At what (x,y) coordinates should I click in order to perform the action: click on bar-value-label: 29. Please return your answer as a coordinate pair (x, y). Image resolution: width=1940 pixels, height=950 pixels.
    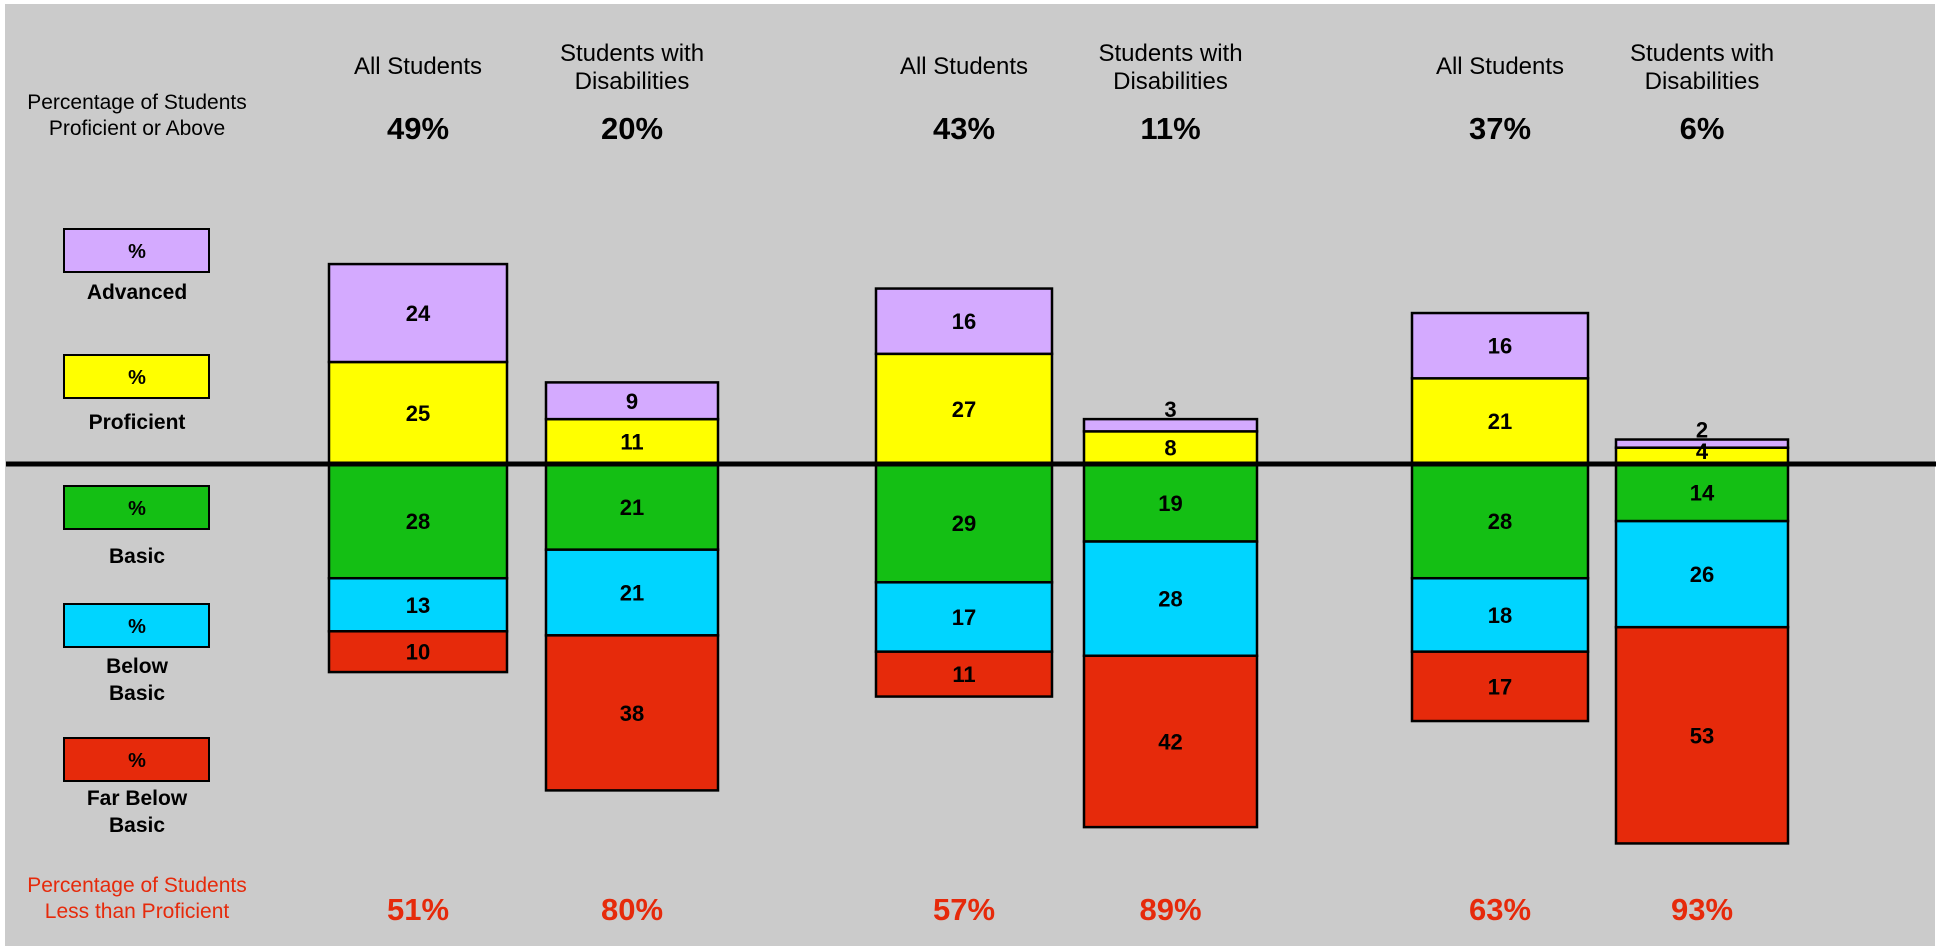
    Looking at the image, I should click on (964, 523).